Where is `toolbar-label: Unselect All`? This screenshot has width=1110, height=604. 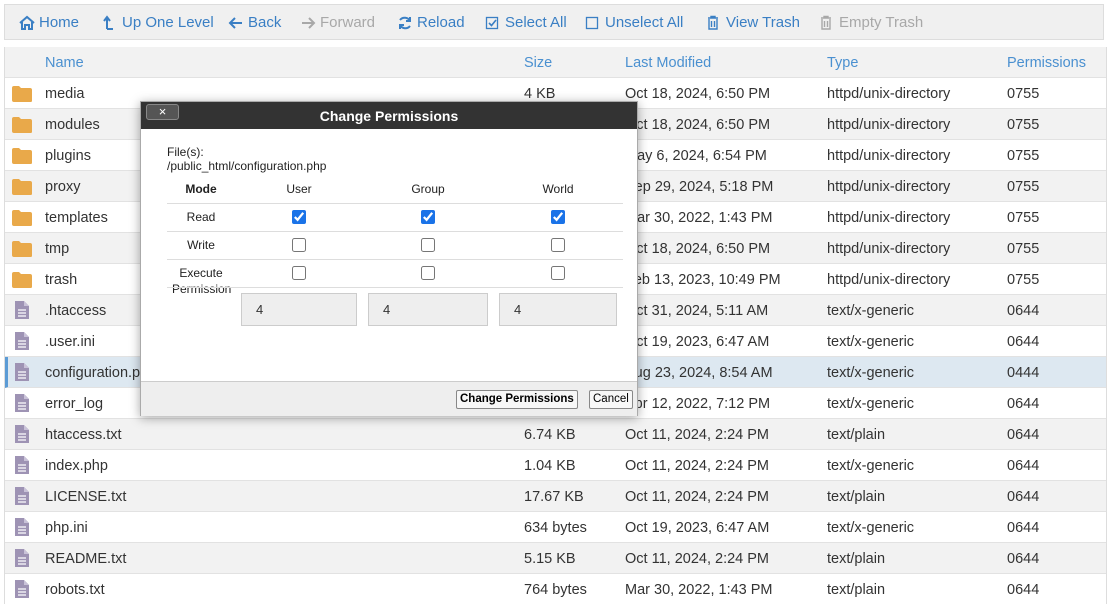
toolbar-label: Unselect All is located at coordinates (644, 22).